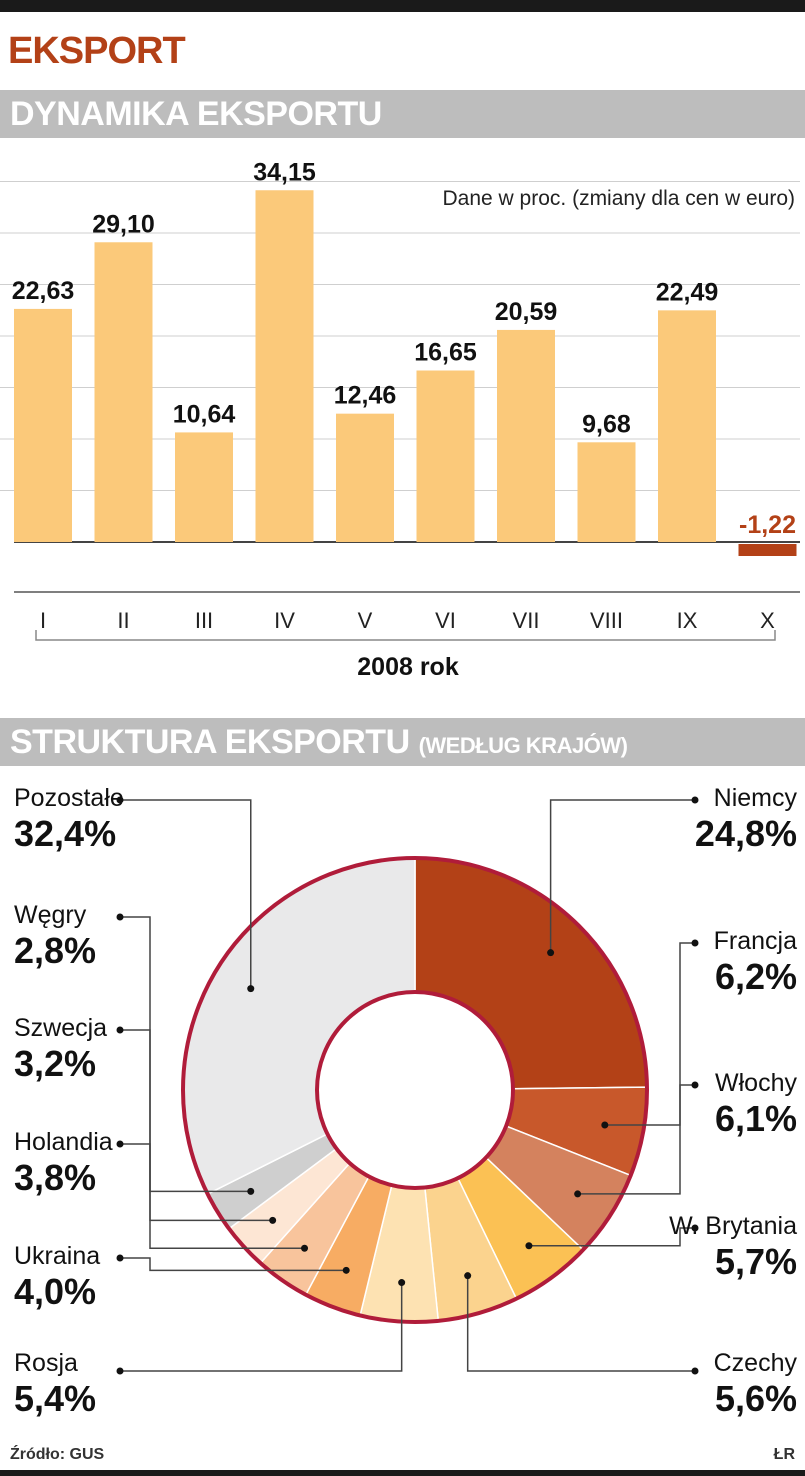  What do you see at coordinates (43, 425) in the screenshot?
I see `bar-I` at bounding box center [43, 425].